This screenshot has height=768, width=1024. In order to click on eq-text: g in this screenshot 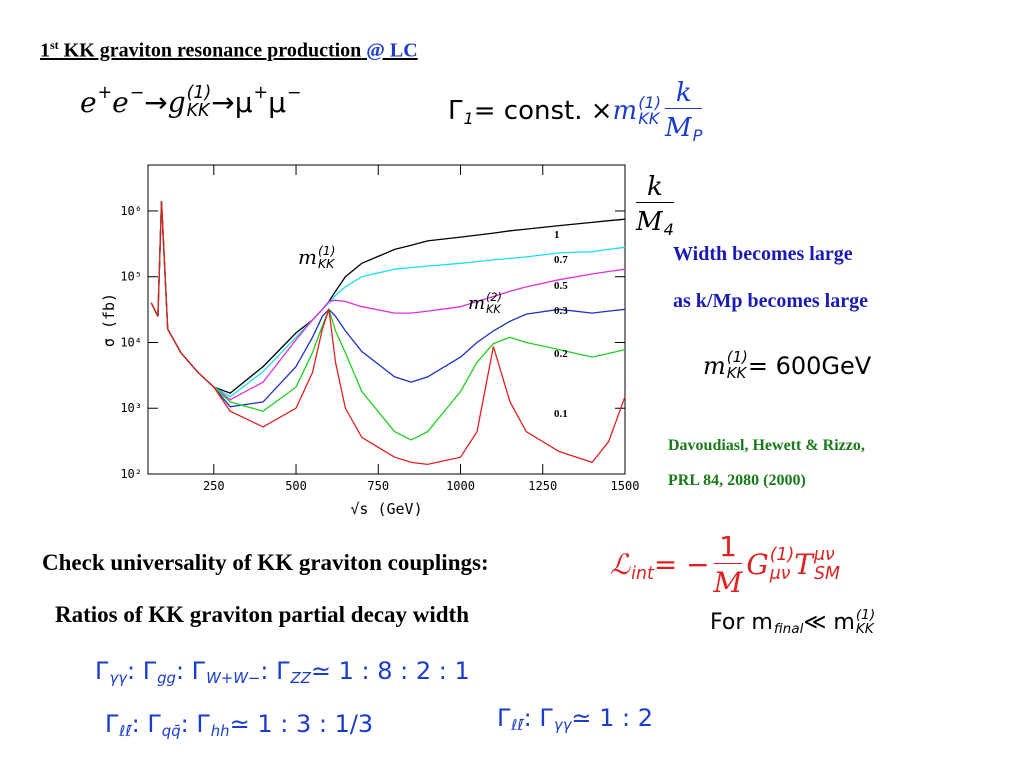, I will do `click(176, 102)`.